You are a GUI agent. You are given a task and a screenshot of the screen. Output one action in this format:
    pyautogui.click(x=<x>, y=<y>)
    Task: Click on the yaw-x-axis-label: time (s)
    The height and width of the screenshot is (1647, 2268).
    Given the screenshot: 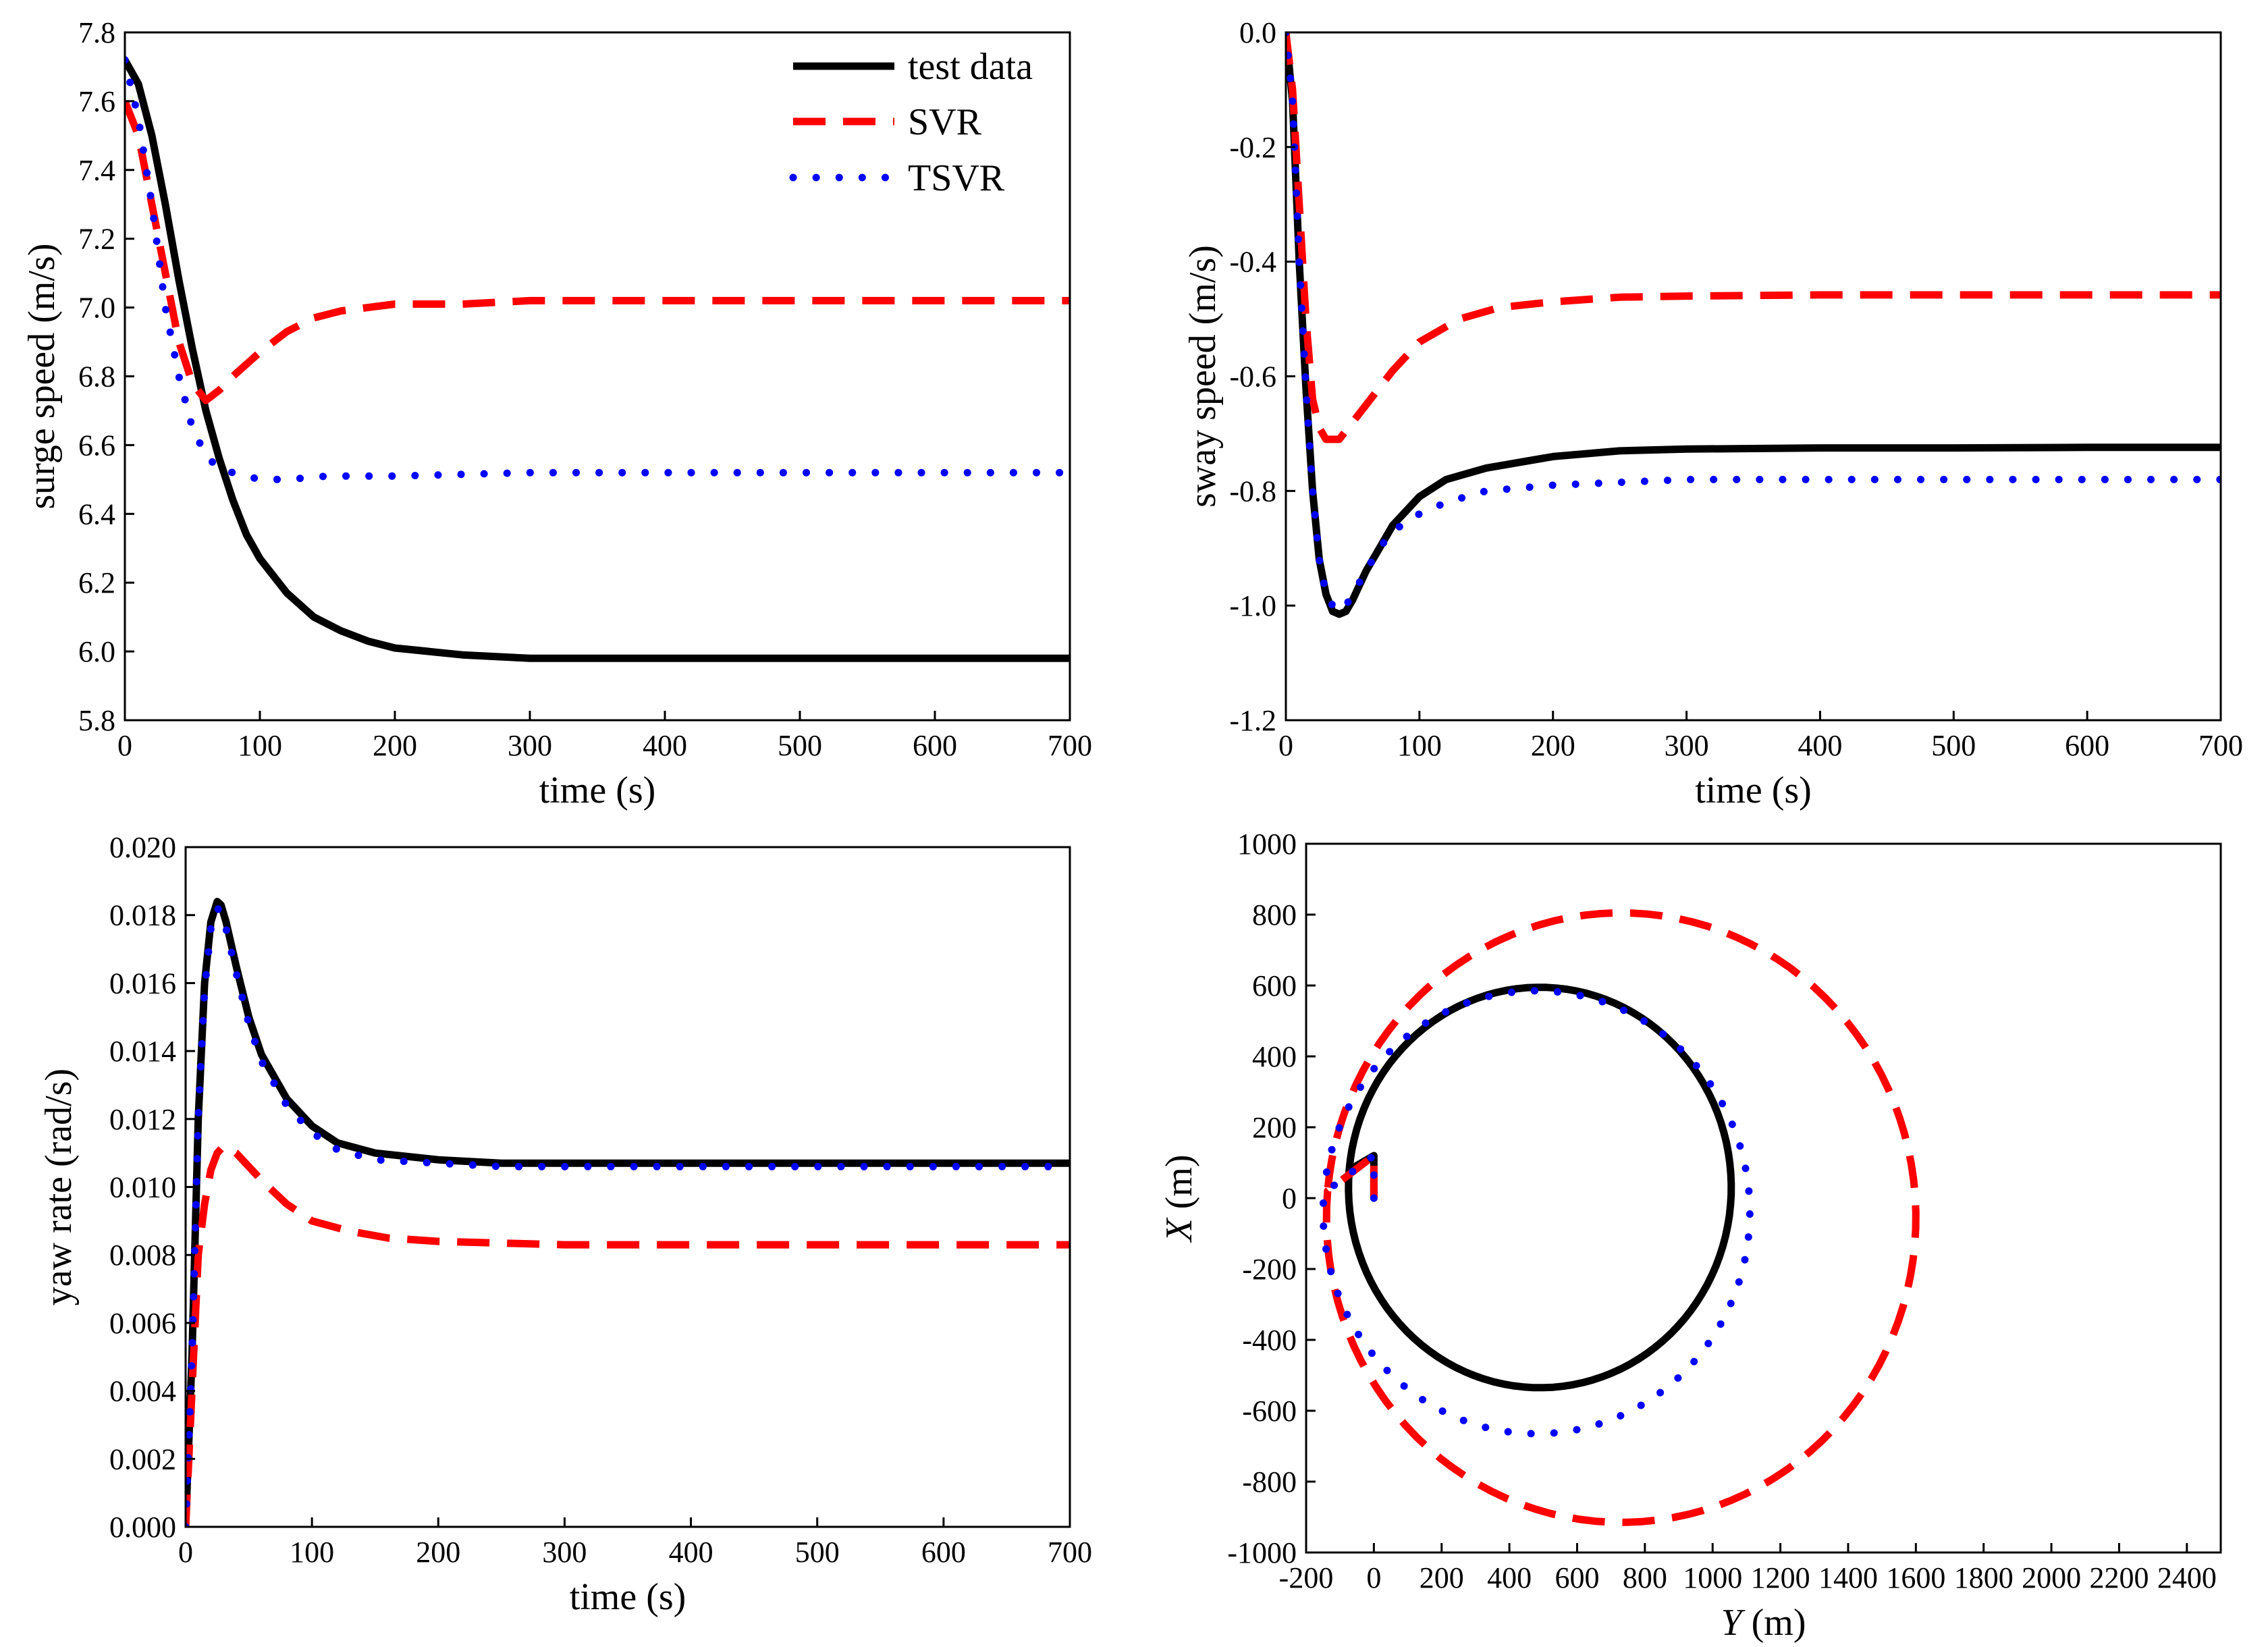 What is the action you would take?
    pyautogui.click(x=628, y=1597)
    